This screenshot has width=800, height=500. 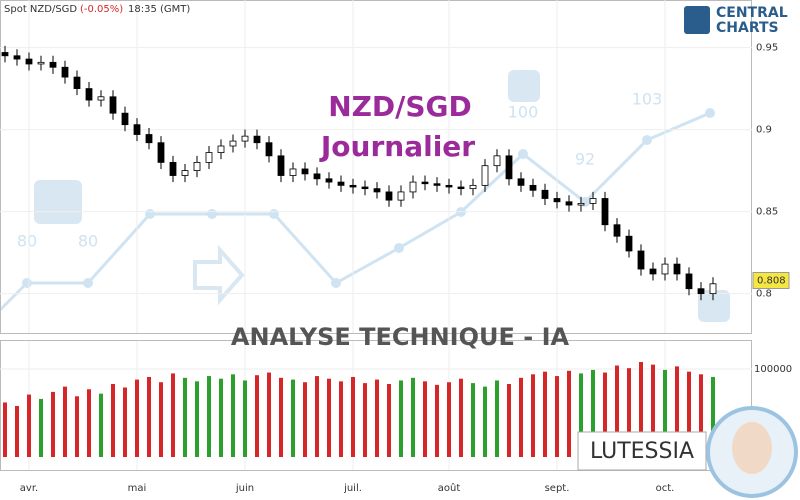 What do you see at coordinates (585, 159) in the screenshot?
I see `watermark-score: 92` at bounding box center [585, 159].